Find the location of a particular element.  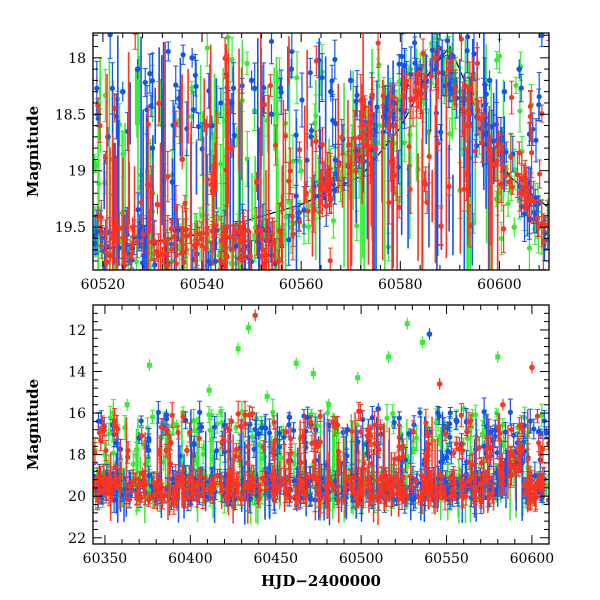

y-tick-label: 19 is located at coordinates (77, 172).